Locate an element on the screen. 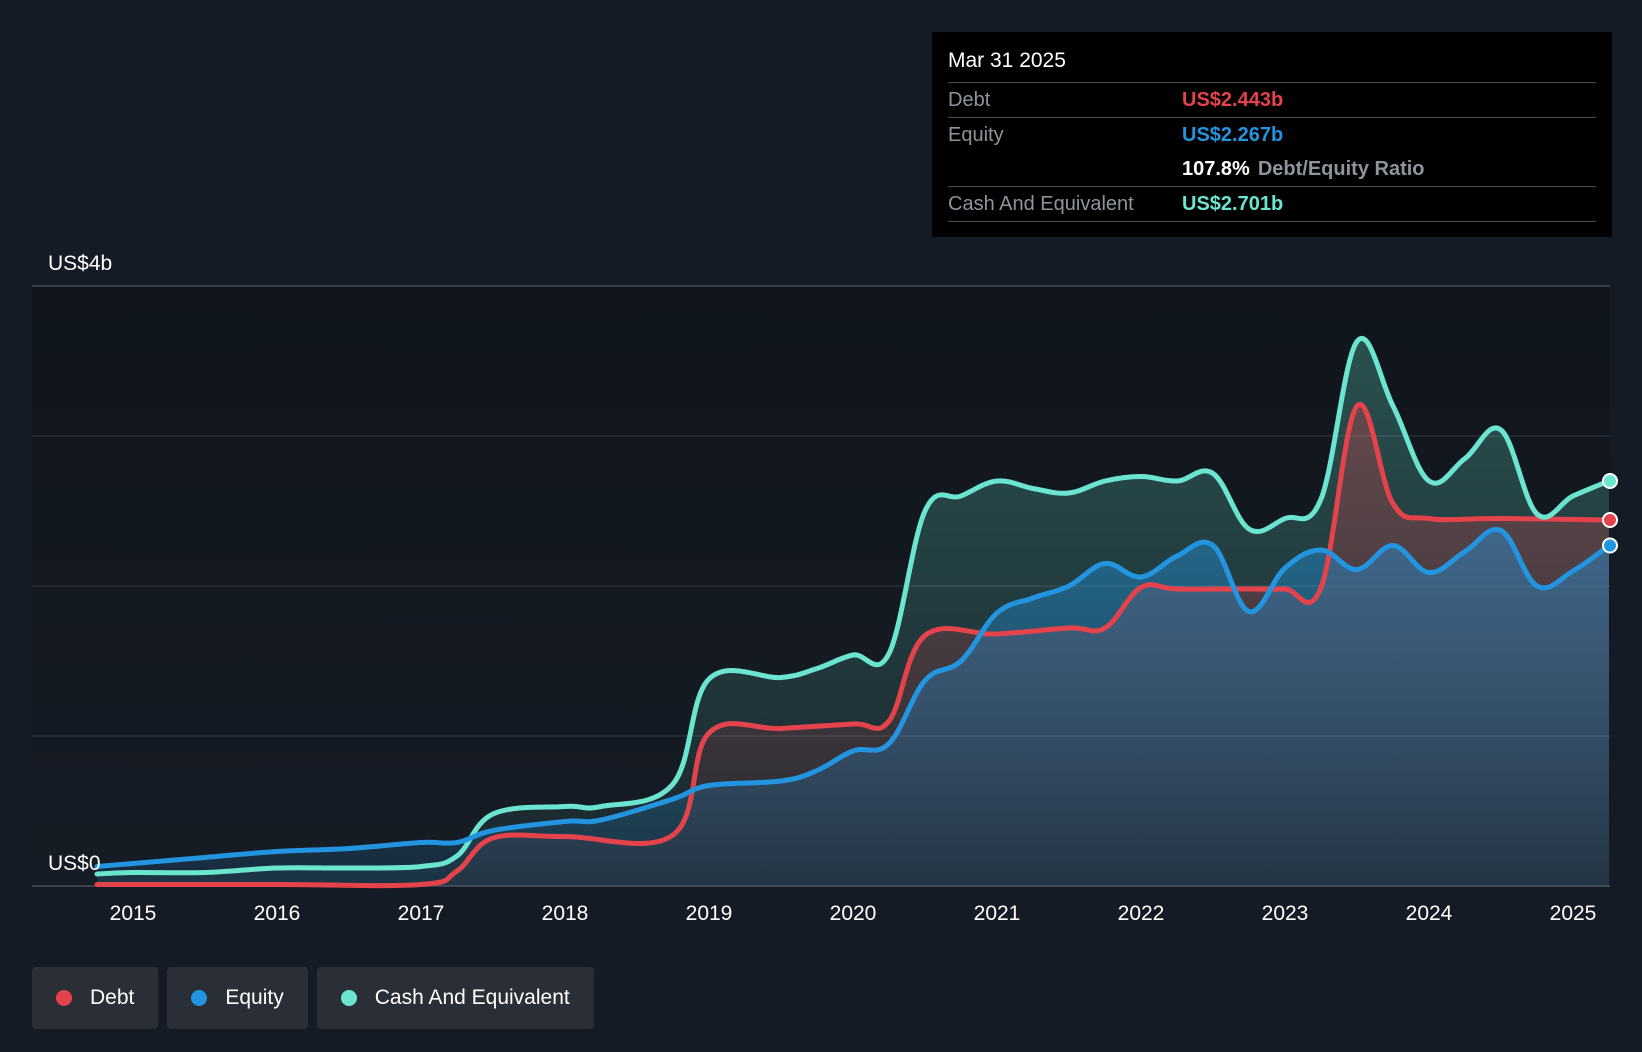  end-markers is located at coordinates (1610, 513).